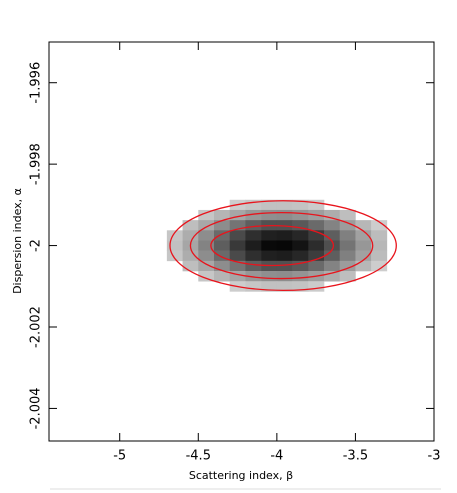 The height and width of the screenshot is (493, 457). I want to click on y-axis-label: Dispersion index, α, so click(17, 241).